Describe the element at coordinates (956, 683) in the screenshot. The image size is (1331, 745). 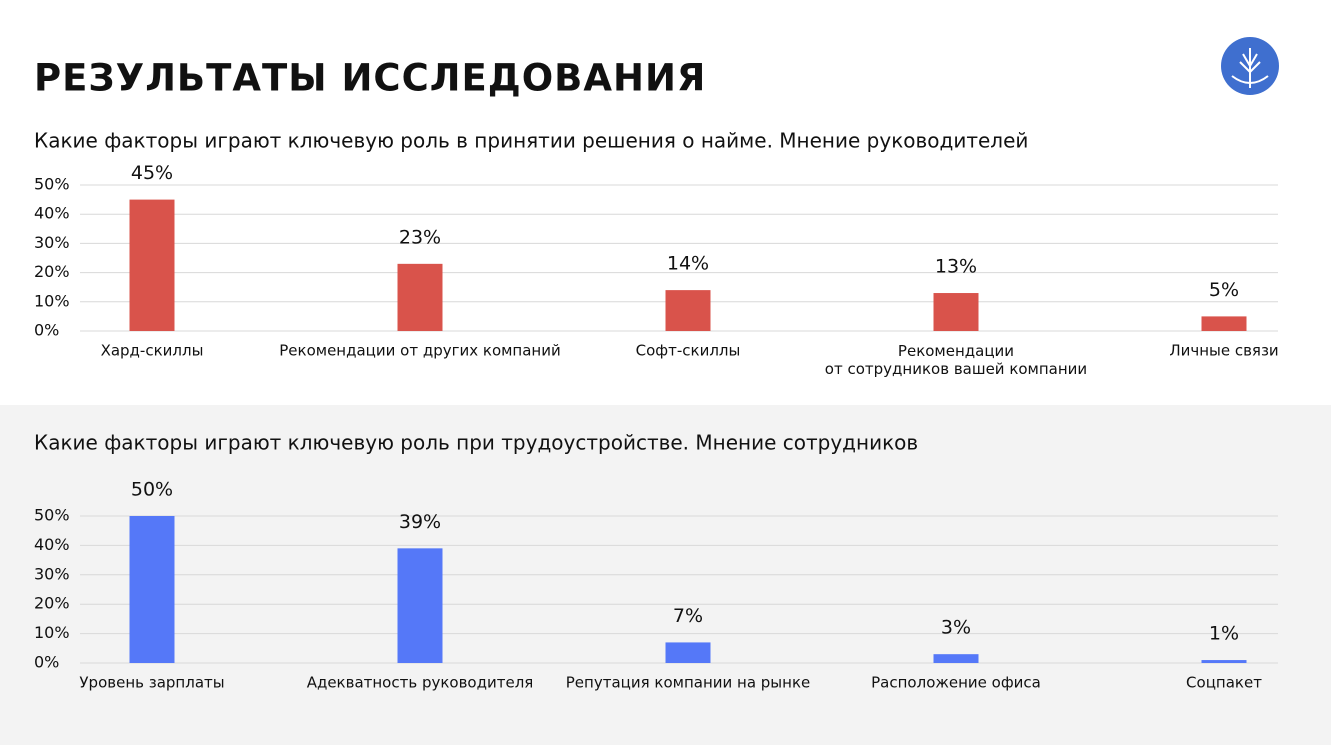
I see `x-tick-label: Расположение офиса` at that location.